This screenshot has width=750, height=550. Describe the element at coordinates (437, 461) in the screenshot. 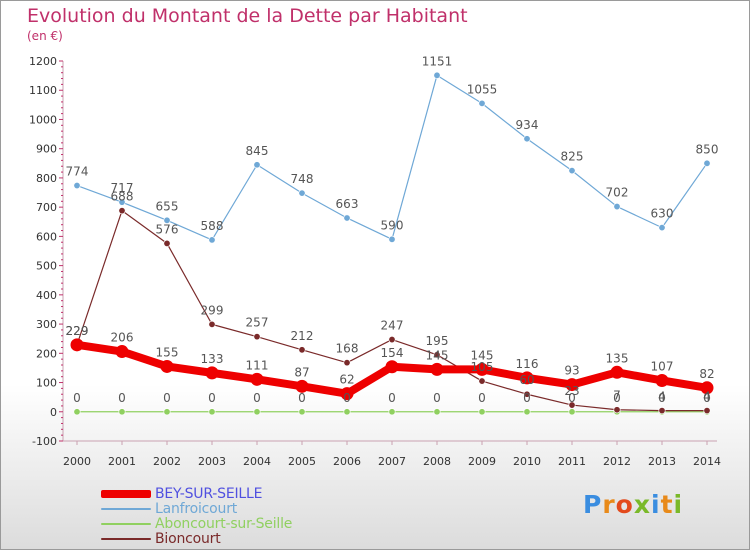

I see `x-tick-label: 2008` at that location.